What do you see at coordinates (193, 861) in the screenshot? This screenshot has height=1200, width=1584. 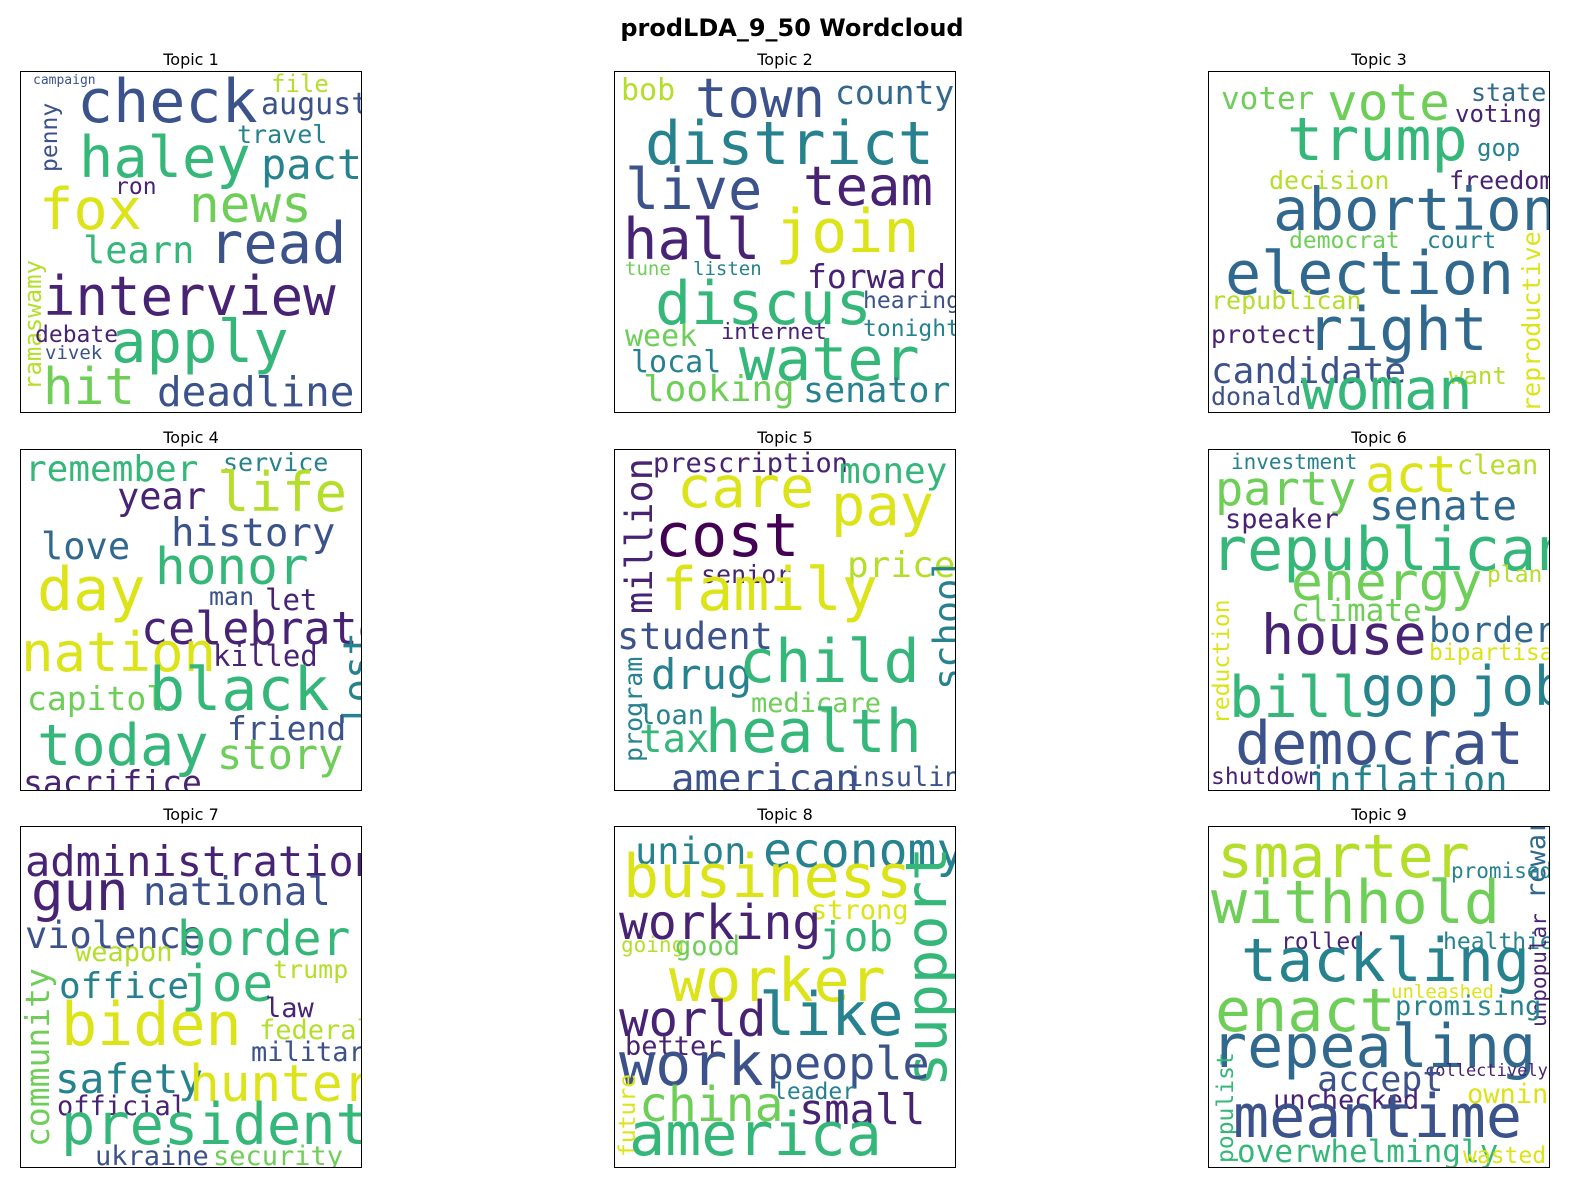 I see `topic-7-word-administration: administration` at bounding box center [193, 861].